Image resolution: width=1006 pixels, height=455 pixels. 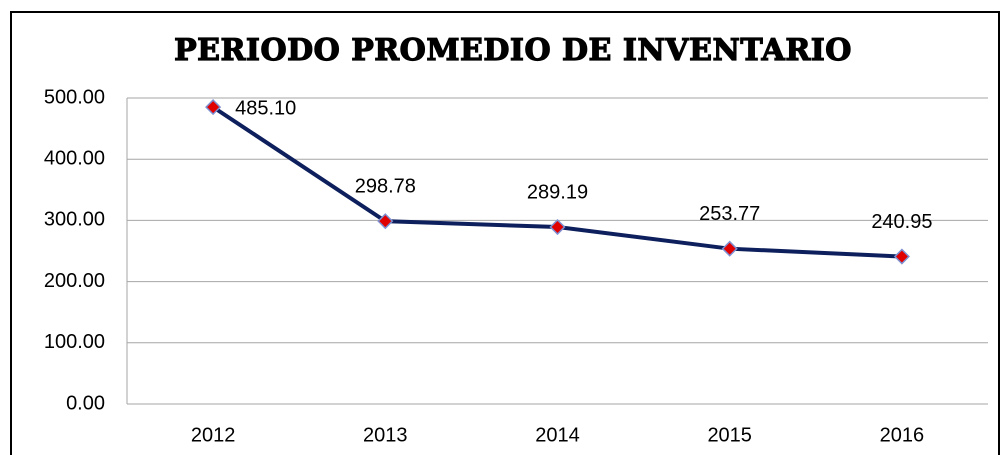 What do you see at coordinates (385, 435) in the screenshot?
I see `x-tick-label: 2013` at bounding box center [385, 435].